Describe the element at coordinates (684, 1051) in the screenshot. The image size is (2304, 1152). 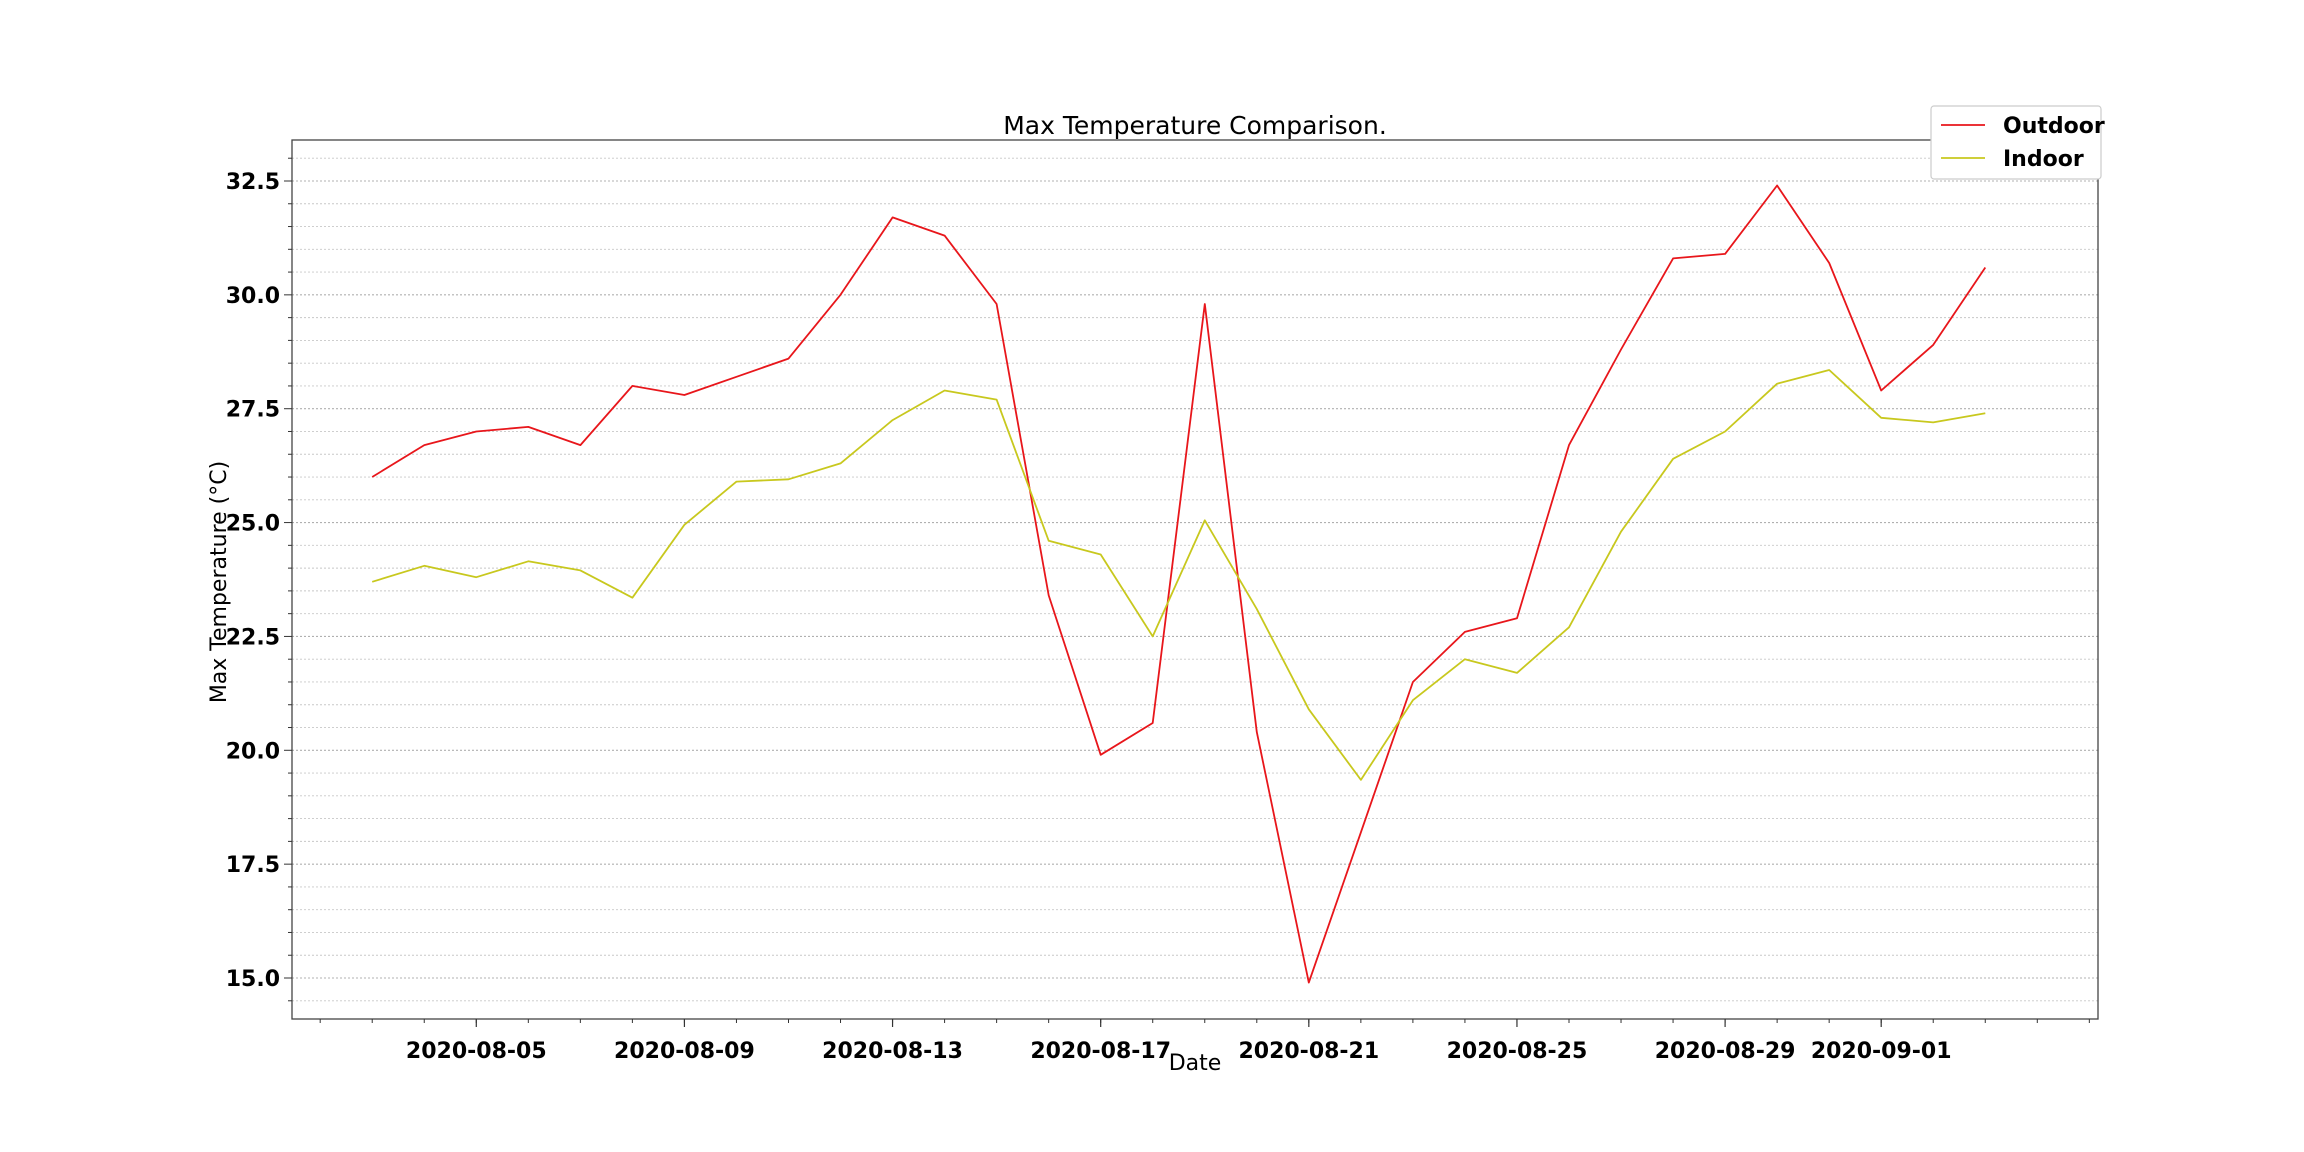
I see `x-tick-label: 2020-08-09` at that location.